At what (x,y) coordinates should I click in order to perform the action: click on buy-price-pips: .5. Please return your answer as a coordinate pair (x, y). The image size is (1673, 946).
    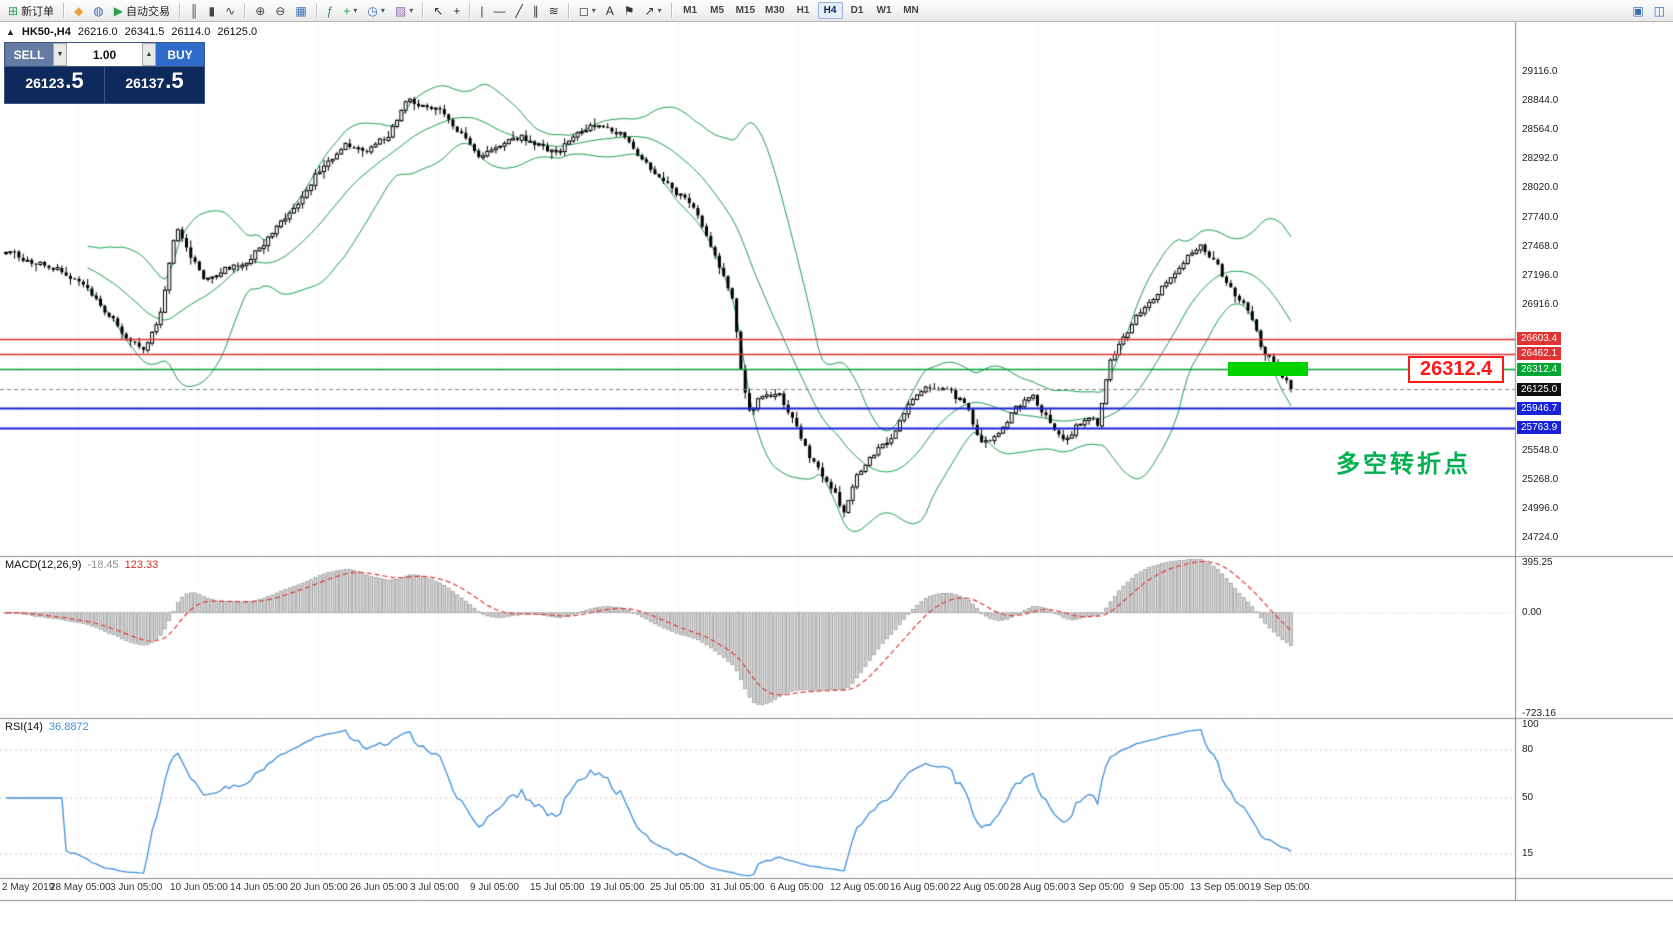
    Looking at the image, I should click on (174, 80).